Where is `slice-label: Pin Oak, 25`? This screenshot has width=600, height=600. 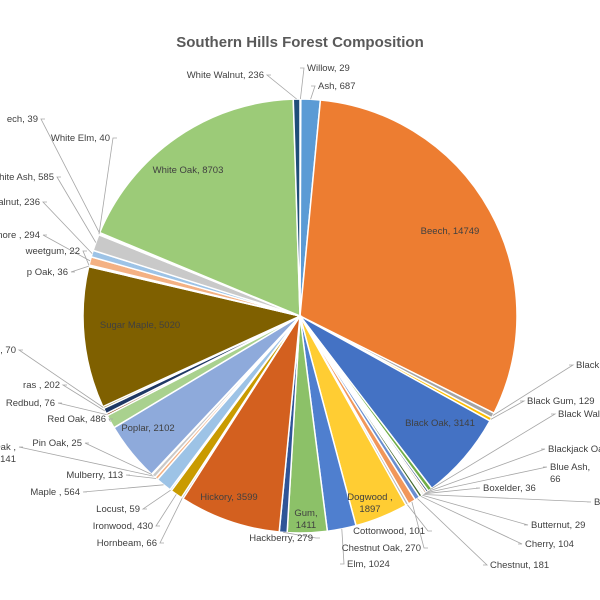
slice-label: Pin Oak, 25 is located at coordinates (57, 443).